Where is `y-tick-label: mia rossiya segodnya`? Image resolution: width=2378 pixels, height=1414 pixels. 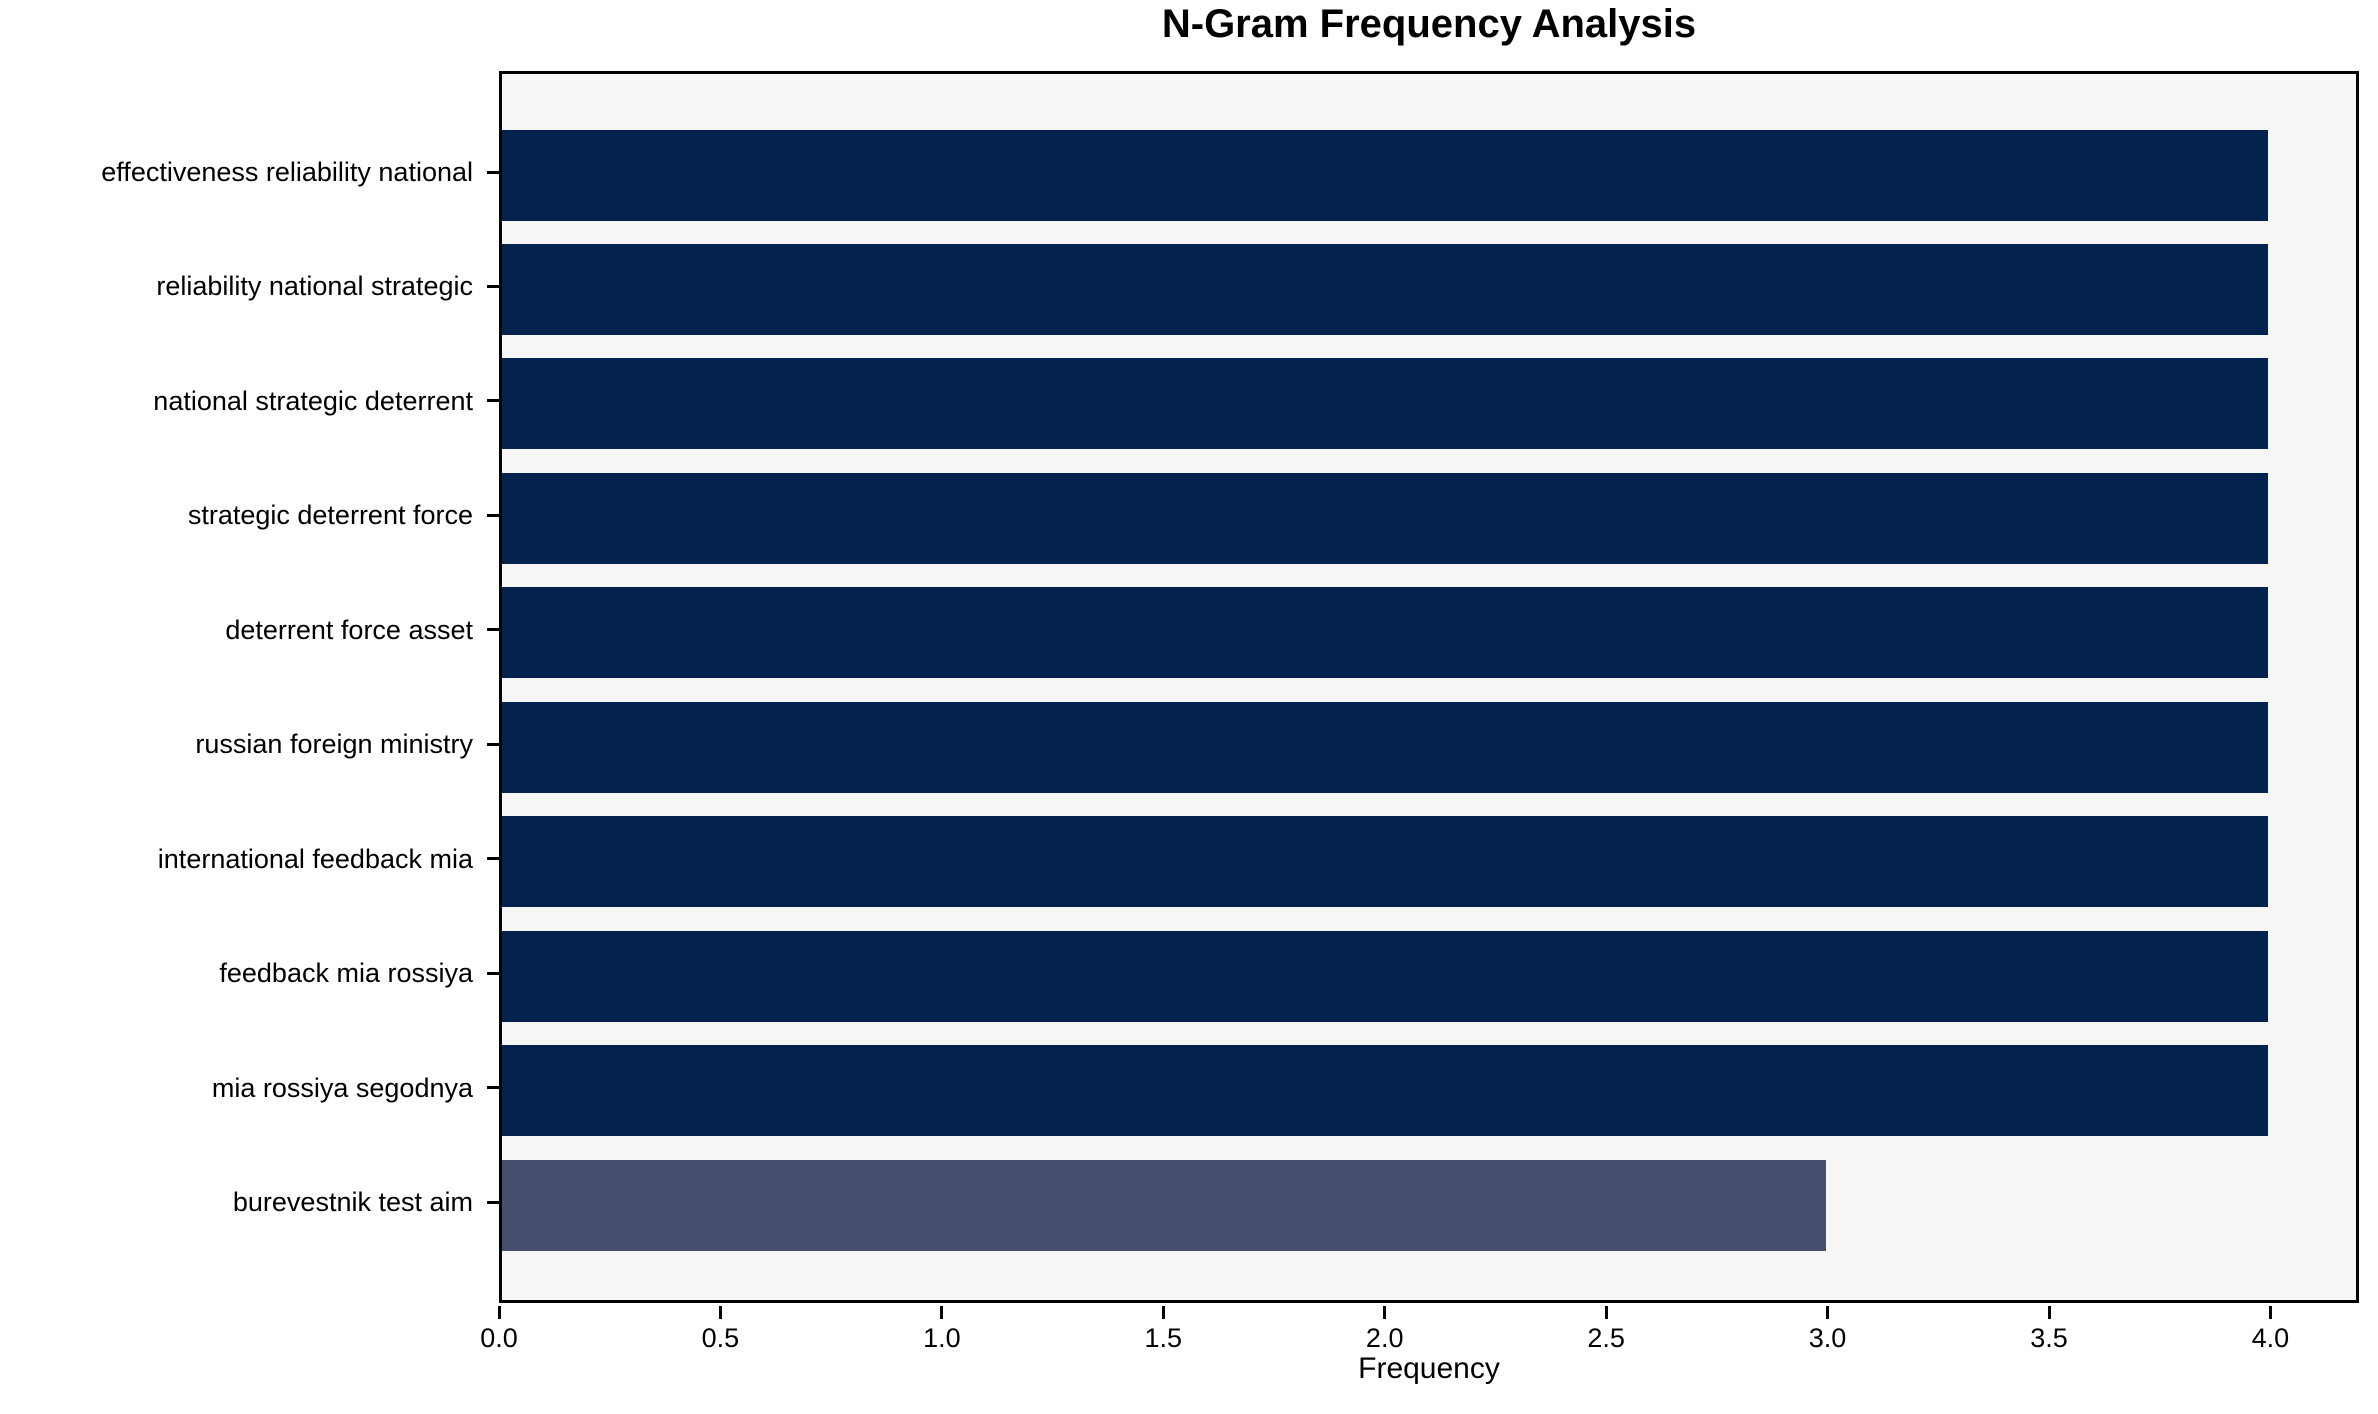 y-tick-label: mia rossiya segodnya is located at coordinates (342, 1087).